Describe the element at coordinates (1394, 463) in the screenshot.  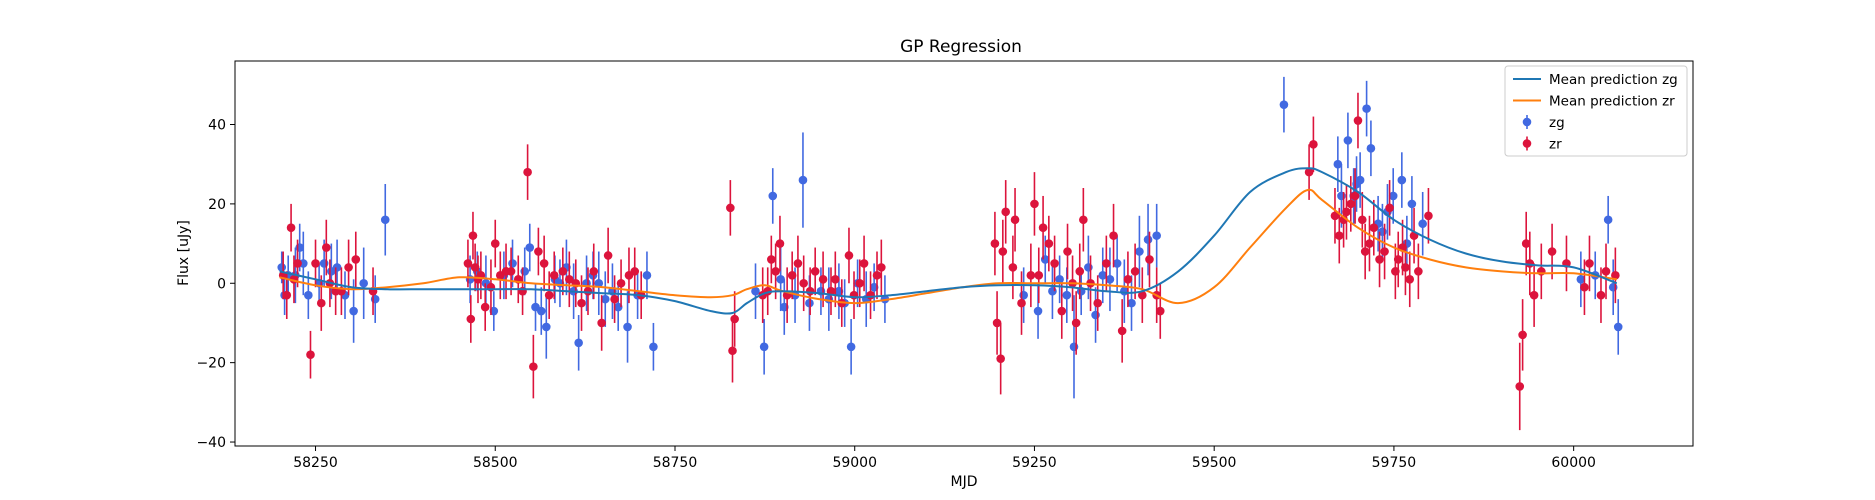
I see `x-tick-label: 59750` at that location.